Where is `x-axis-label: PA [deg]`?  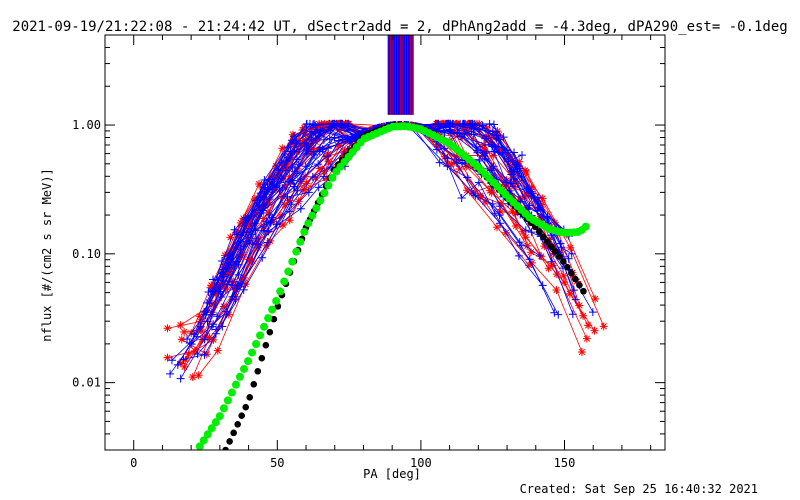
x-axis-label: PA [deg] is located at coordinates (392, 474).